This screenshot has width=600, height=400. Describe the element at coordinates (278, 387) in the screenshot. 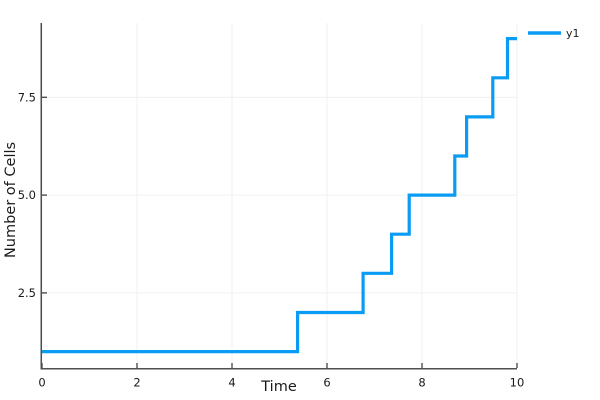

I see `x-axis-label: Time` at that location.